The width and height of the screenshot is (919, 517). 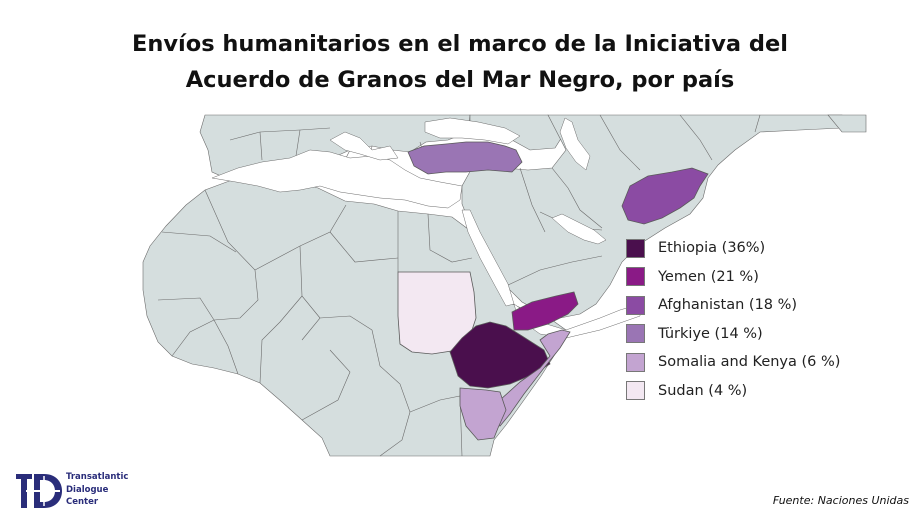 What do you see at coordinates (840, 500) in the screenshot?
I see `source-note: Fuente: Naciones Unidas` at bounding box center [840, 500].